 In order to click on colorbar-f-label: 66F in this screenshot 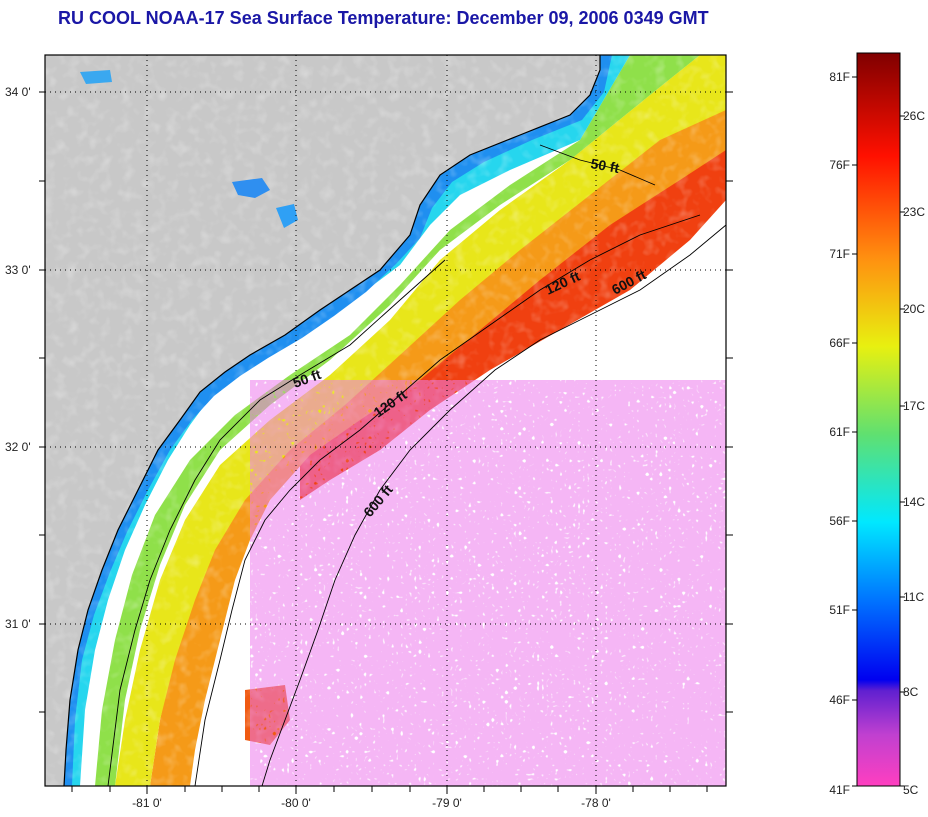, I will do `click(839, 343)`.